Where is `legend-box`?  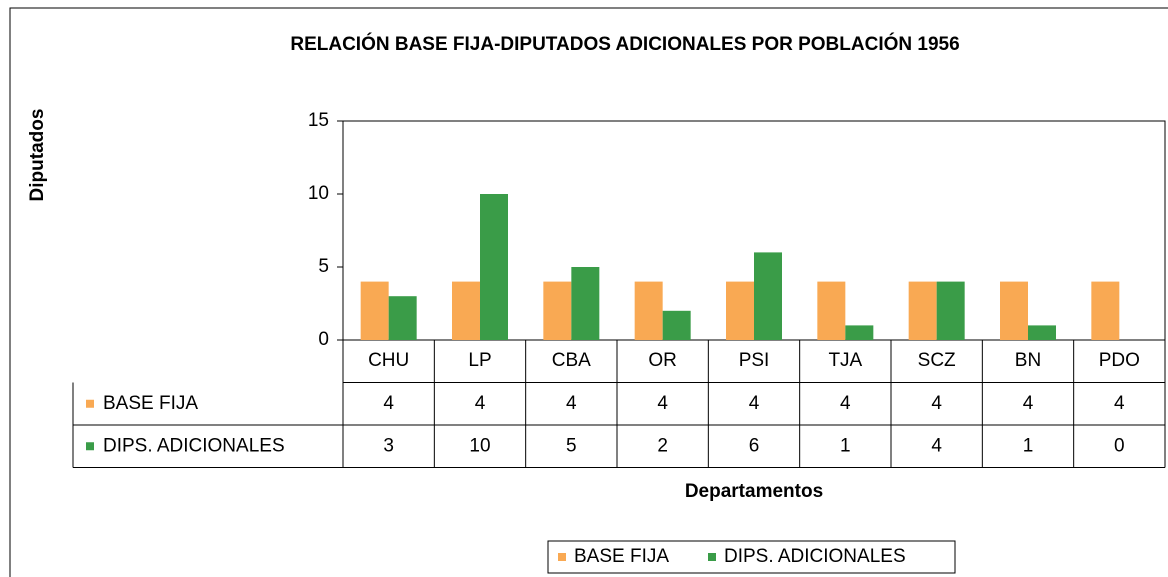 legend-box is located at coordinates (751, 557).